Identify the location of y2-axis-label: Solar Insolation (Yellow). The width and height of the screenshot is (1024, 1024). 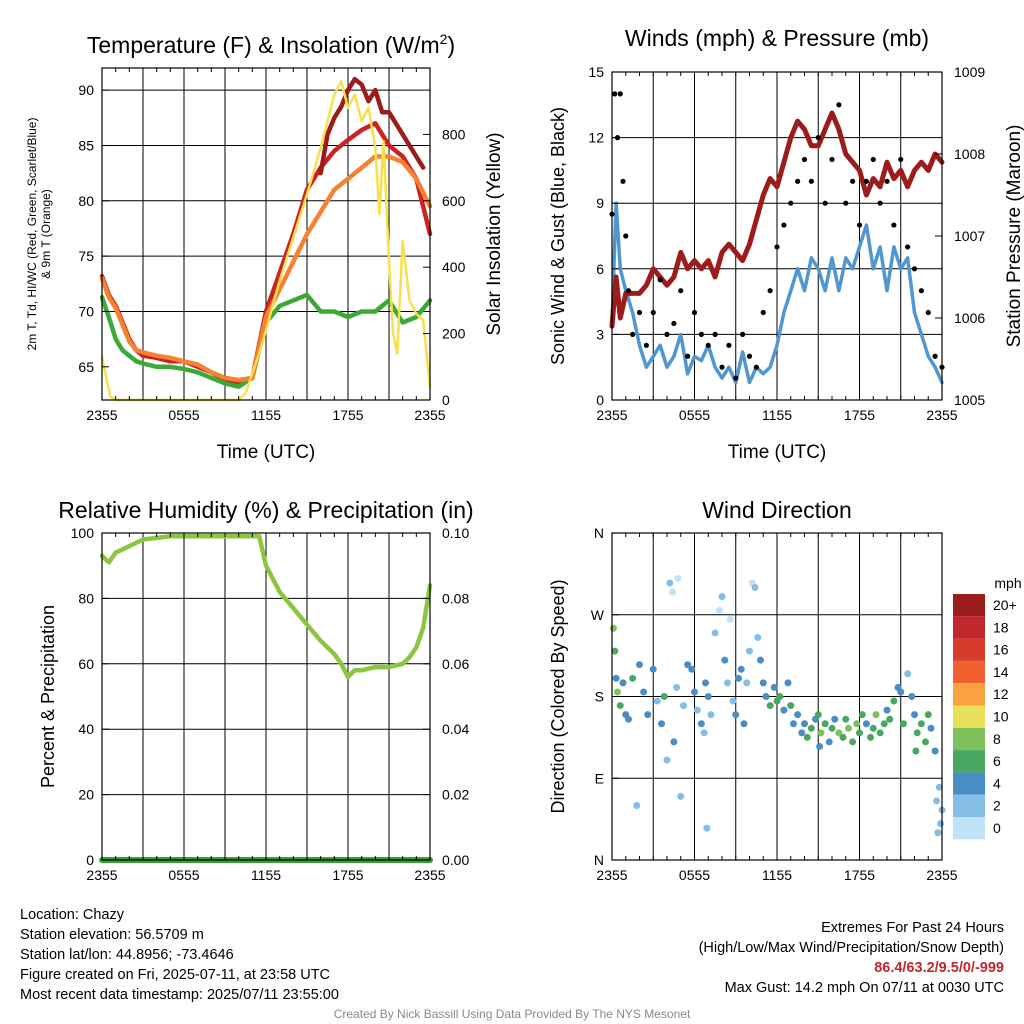
(494, 233).